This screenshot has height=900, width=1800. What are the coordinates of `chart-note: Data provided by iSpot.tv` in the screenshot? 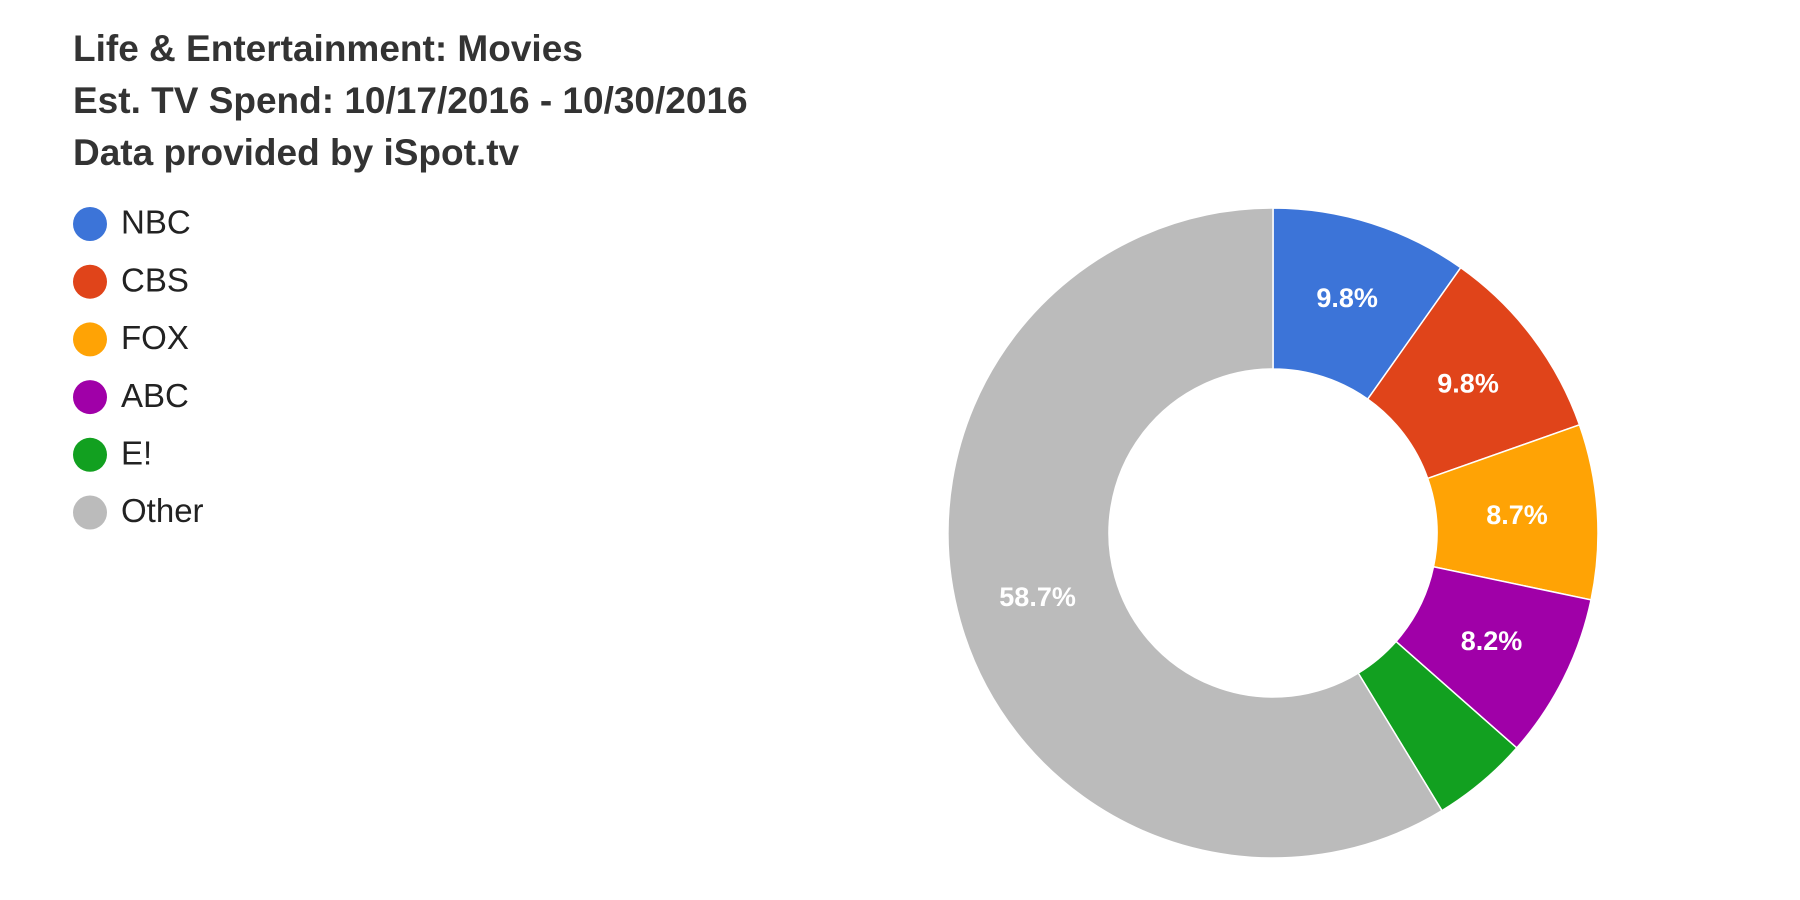 It's located at (296, 152).